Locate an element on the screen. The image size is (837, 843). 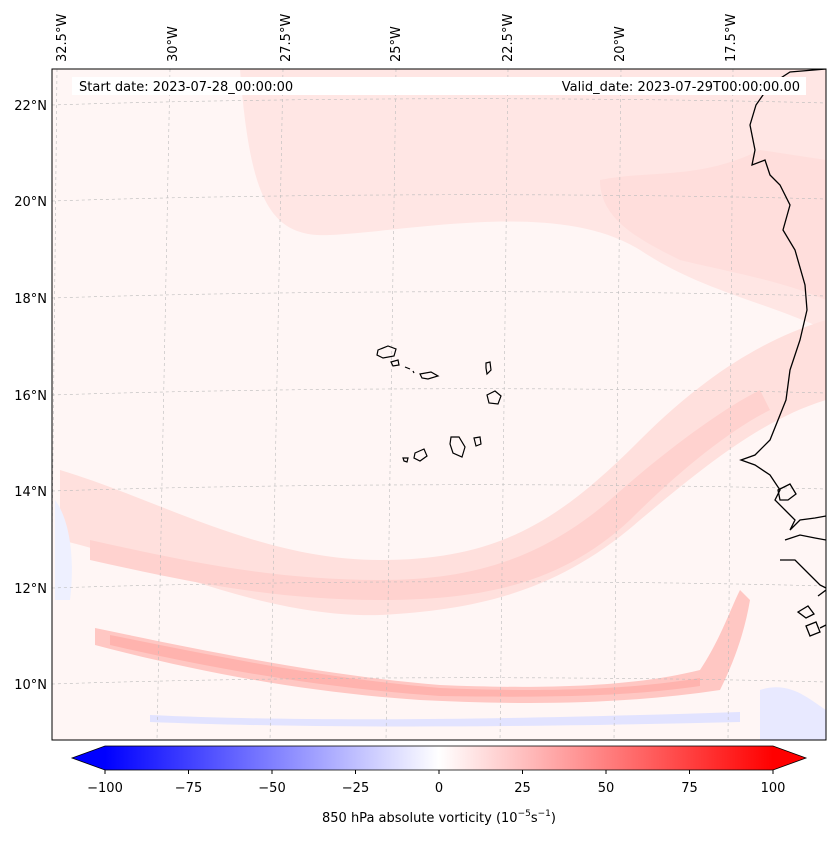
lon-label-27-5w: 27.5°W is located at coordinates (286, 38).